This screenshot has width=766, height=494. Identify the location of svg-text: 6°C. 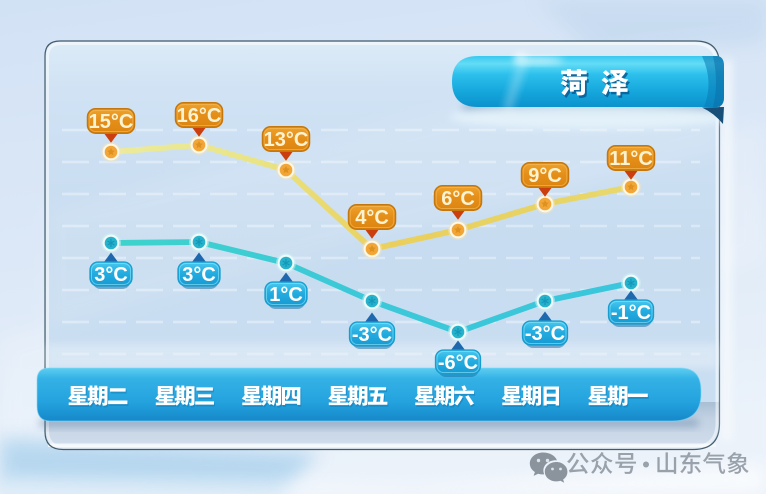
(458, 199).